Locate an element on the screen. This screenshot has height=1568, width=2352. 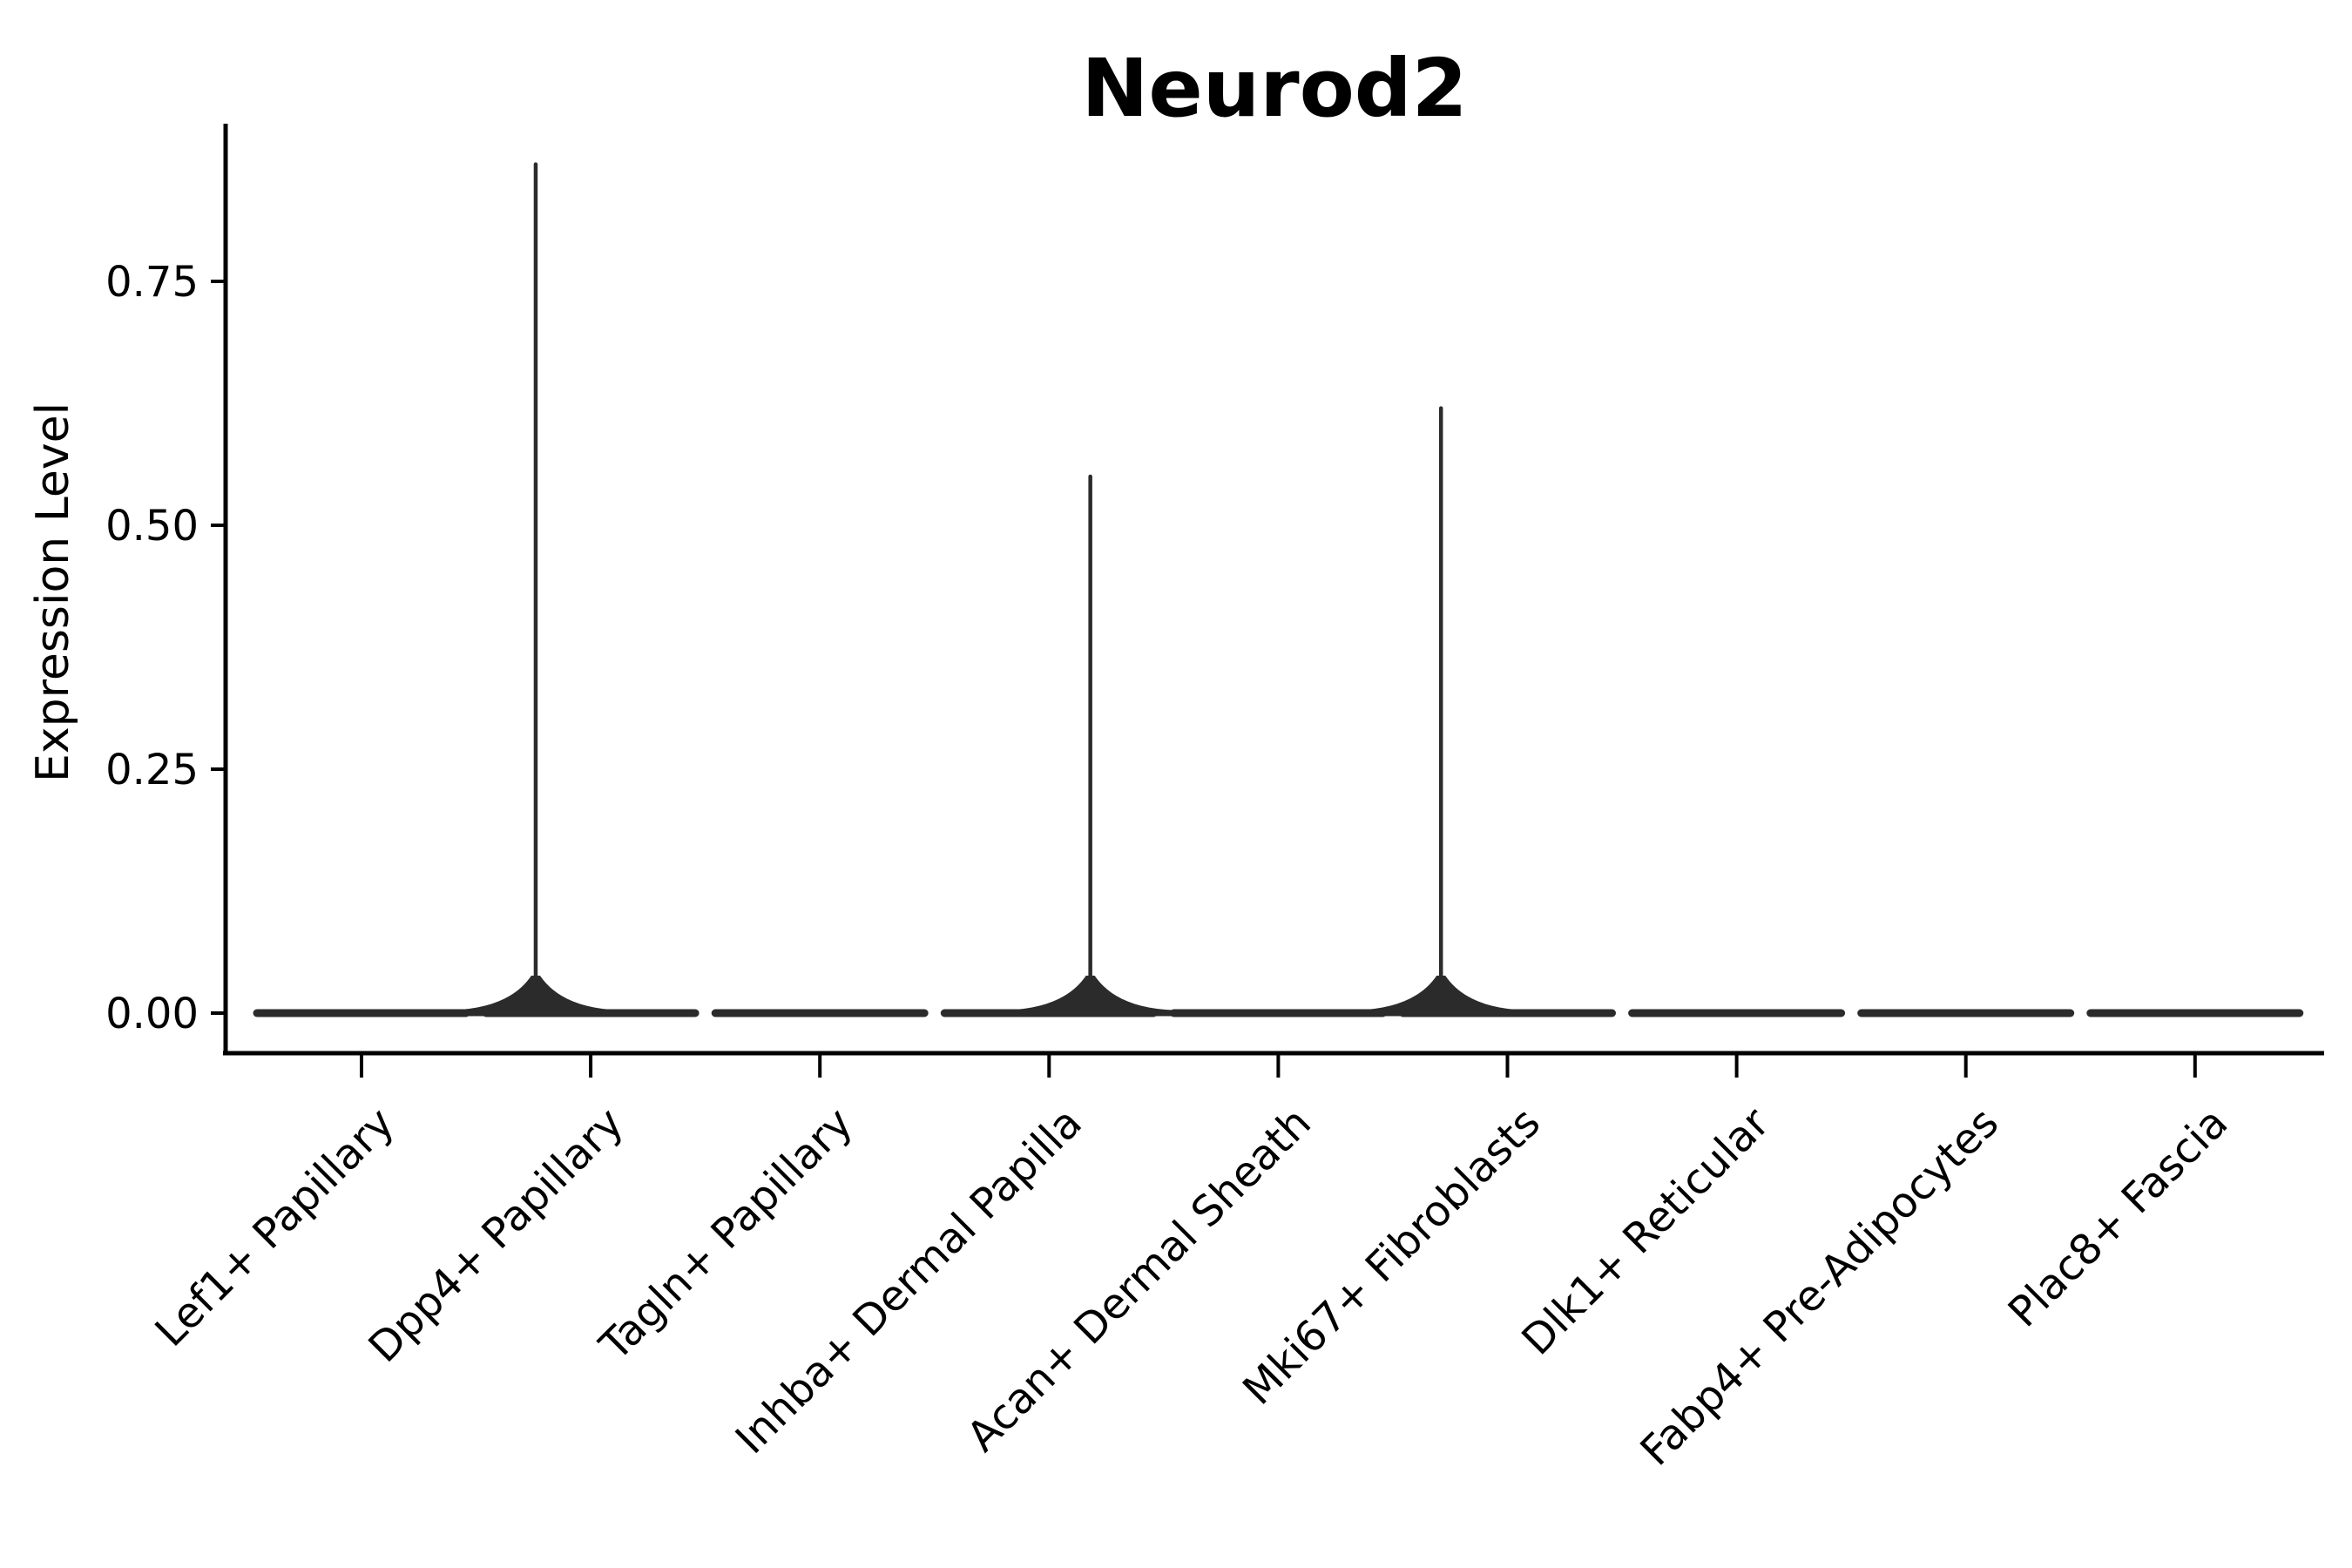
y-tick-label: 0.00 is located at coordinates (152, 1014).